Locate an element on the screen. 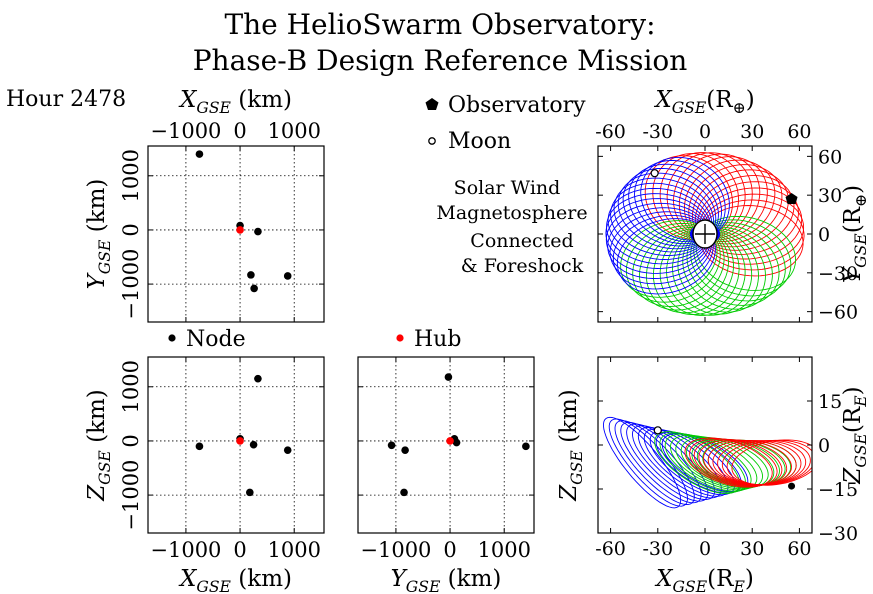 Image resolution: width=873 pixels, height=594 pixels. y-tick-label: 15 is located at coordinates (830, 402).